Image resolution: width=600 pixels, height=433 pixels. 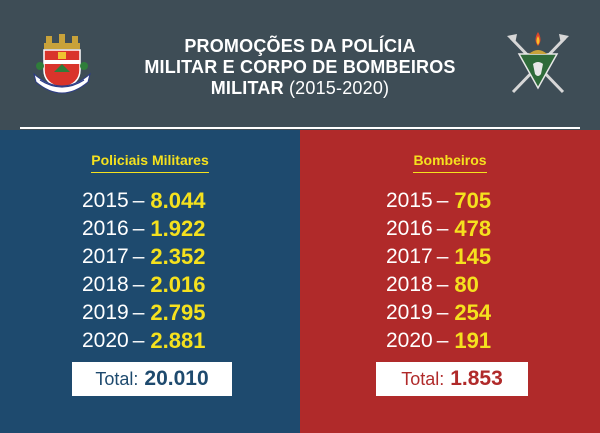 What do you see at coordinates (450, 285) in the screenshot?
I see `fire-row-2018: 2018–80` at bounding box center [450, 285].